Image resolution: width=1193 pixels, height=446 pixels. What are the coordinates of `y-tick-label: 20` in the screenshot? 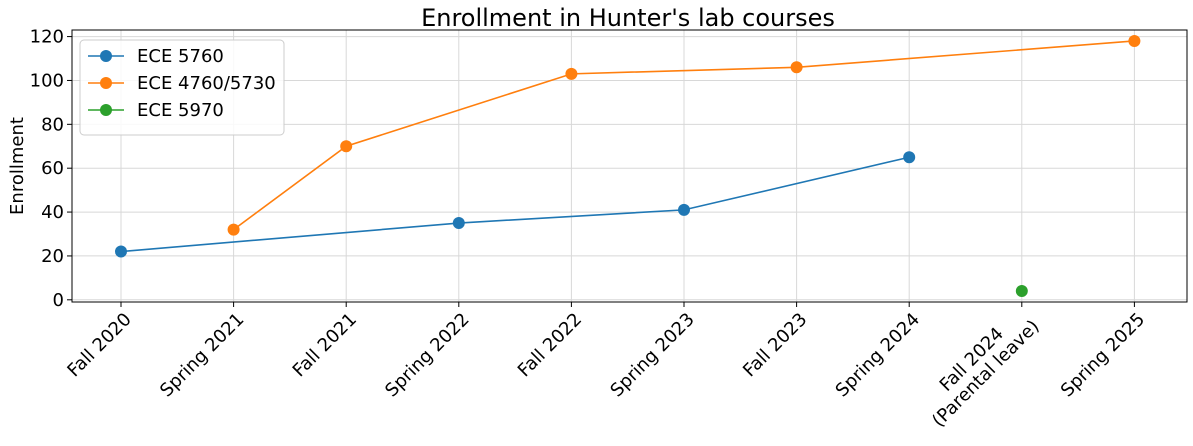 It's located at (52, 256).